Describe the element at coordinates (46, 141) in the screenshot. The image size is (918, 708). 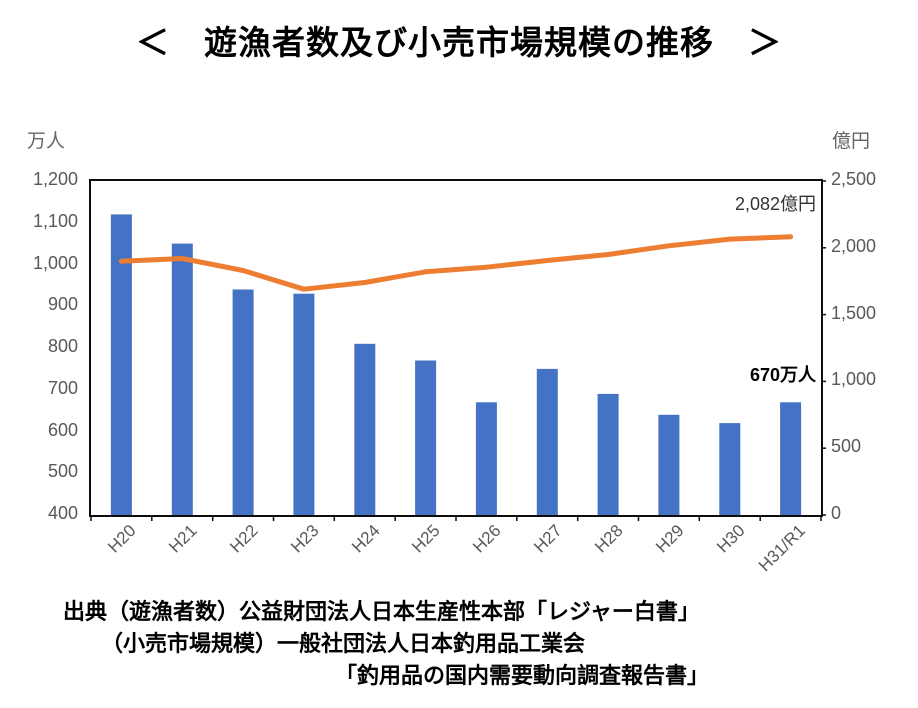
I see `left-axis-unit: 万人` at that location.